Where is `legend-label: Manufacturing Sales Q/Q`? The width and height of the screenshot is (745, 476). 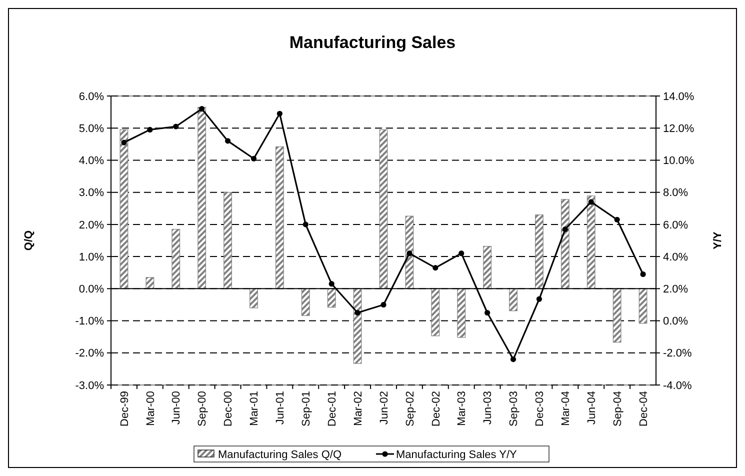 legend-label: Manufacturing Sales Q/Q is located at coordinates (280, 454).